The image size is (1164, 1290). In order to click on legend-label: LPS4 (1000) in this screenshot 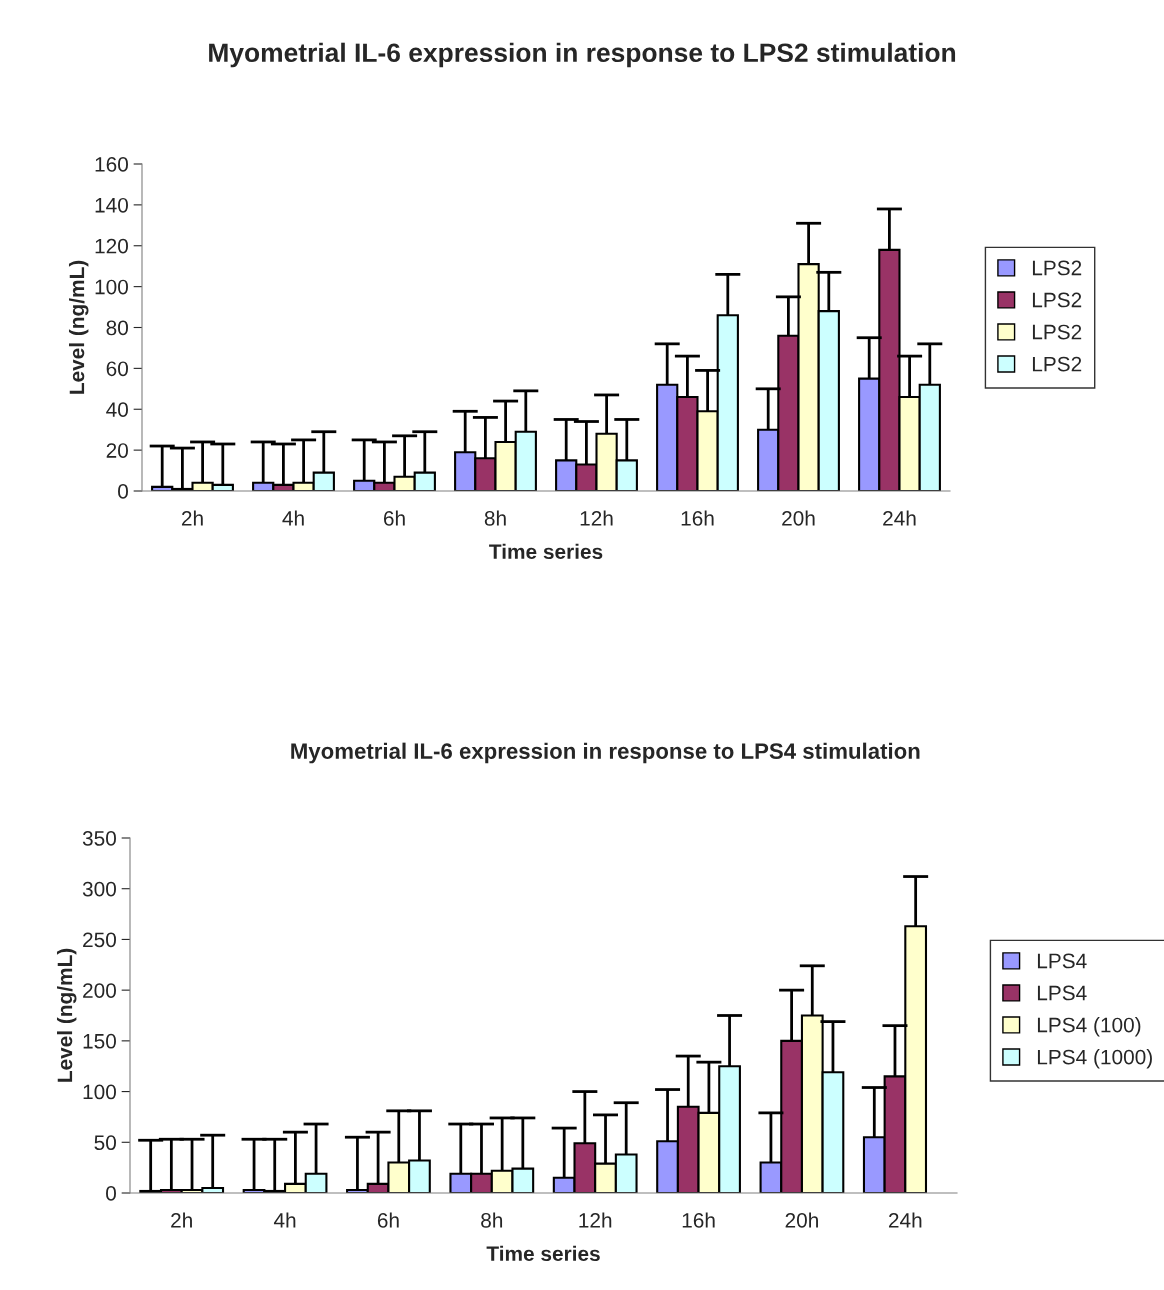, I will do `click(1094, 1059)`.